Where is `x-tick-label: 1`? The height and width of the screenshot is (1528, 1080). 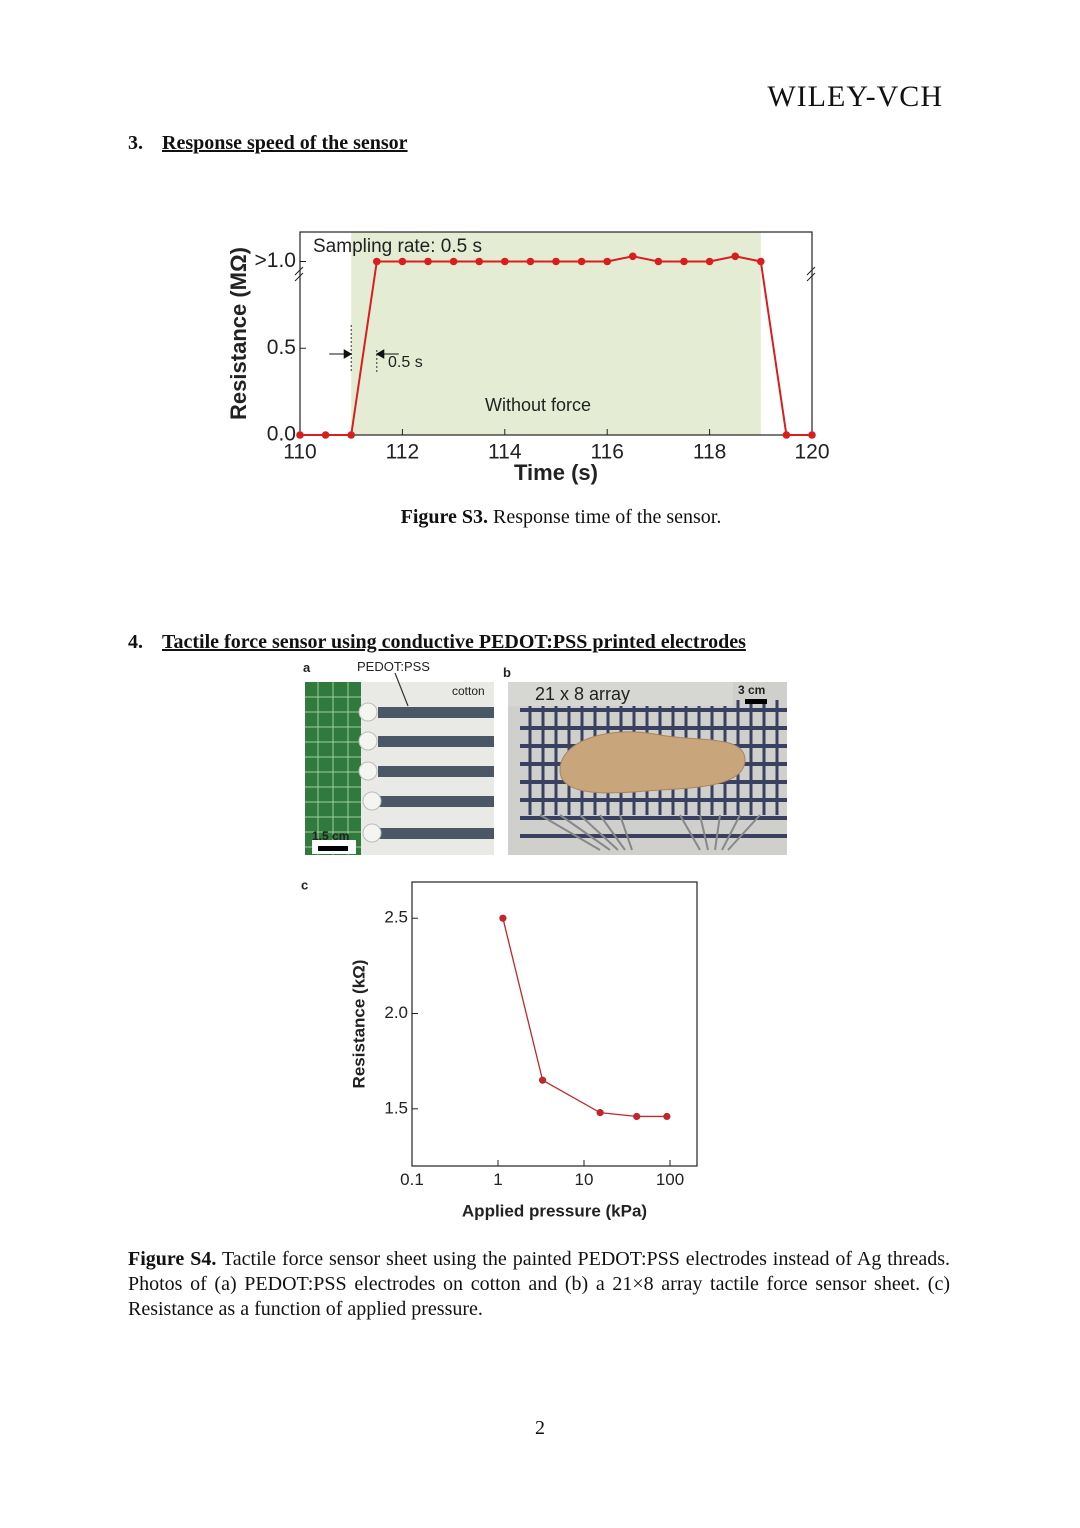 x-tick-label: 1 is located at coordinates (497, 1179).